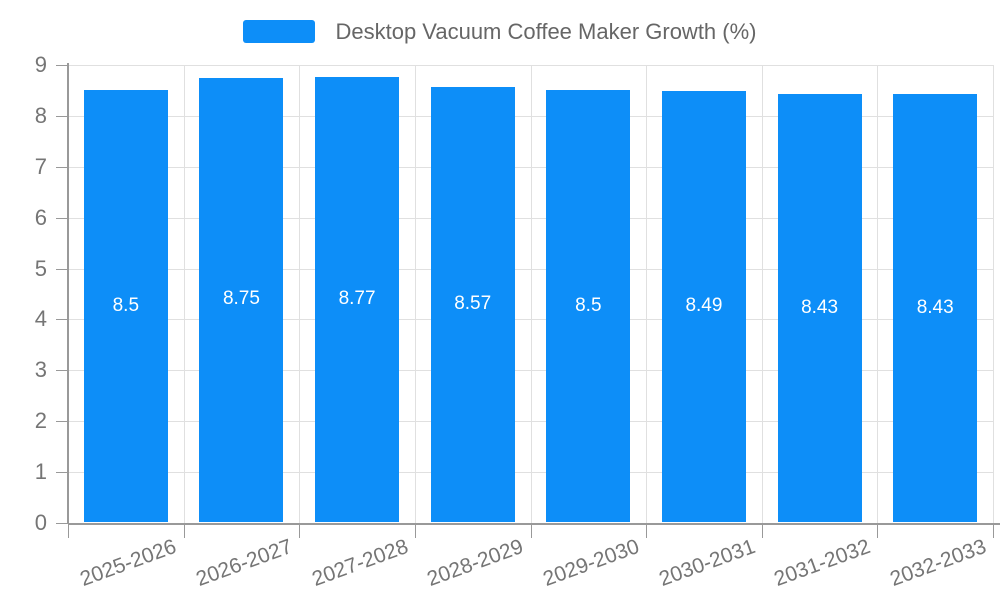  What do you see at coordinates (534, 524) in the screenshot?
I see `x-axis-line` at bounding box center [534, 524].